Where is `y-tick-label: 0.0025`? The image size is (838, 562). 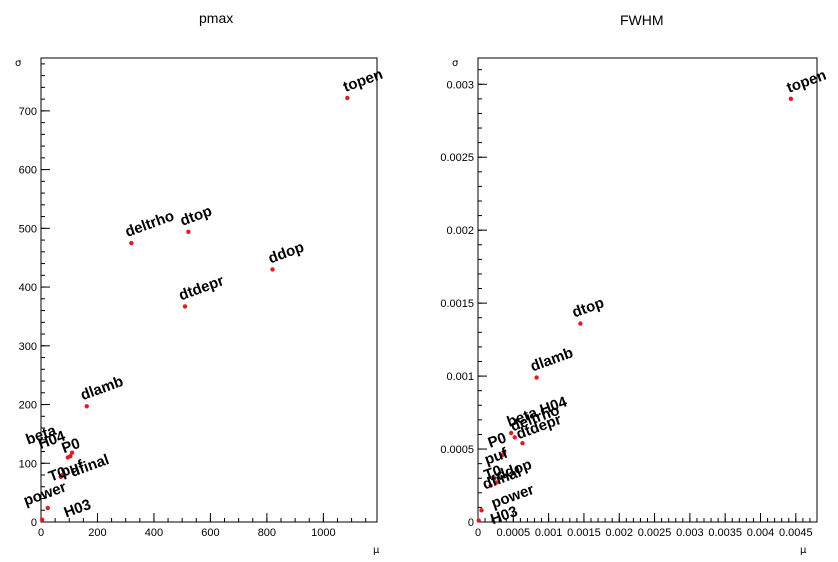
y-tick-label: 0.0025 is located at coordinates (457, 158).